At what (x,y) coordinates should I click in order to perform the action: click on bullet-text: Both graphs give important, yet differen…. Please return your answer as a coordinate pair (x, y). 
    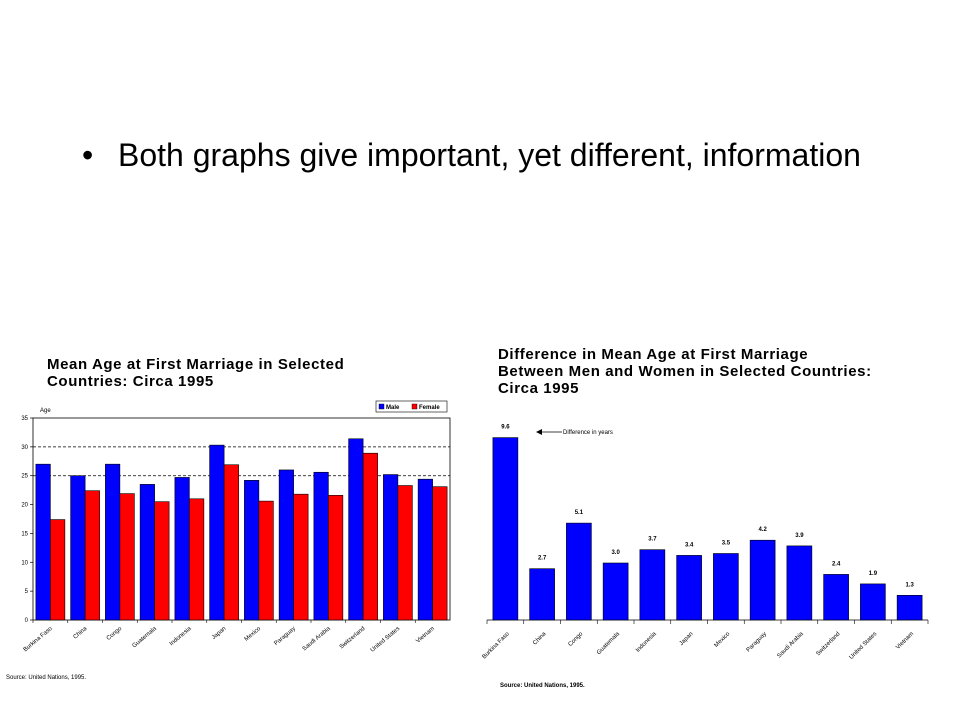
    Looking at the image, I should click on (489, 155).